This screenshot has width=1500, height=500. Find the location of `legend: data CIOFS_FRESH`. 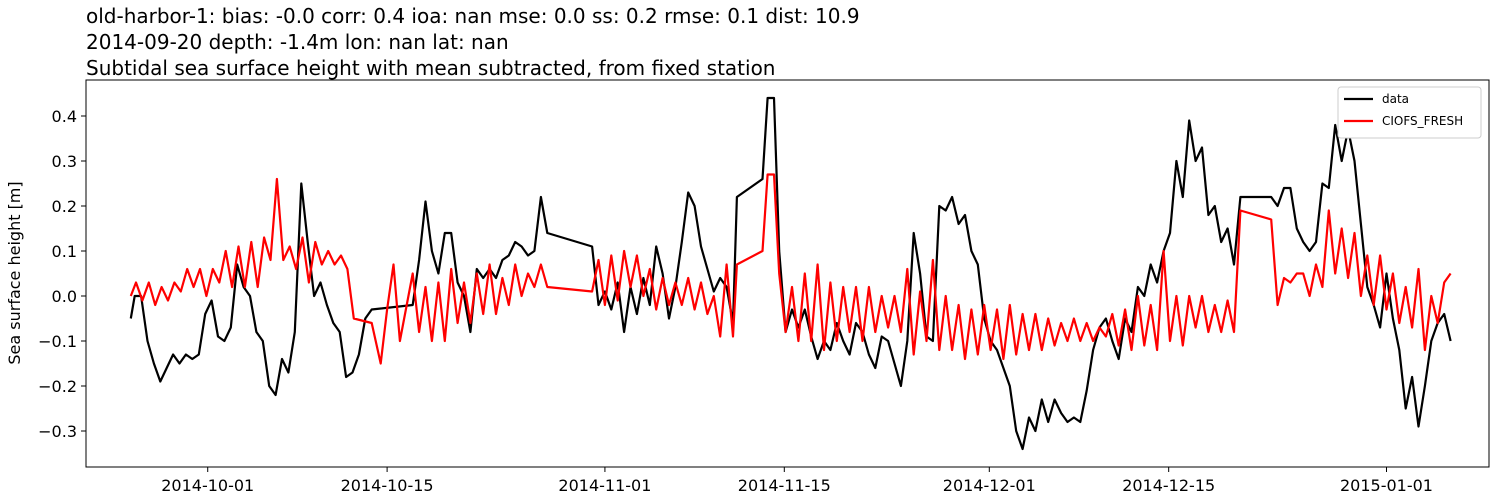

legend: data CIOFS_FRESH is located at coordinates (1409, 112).